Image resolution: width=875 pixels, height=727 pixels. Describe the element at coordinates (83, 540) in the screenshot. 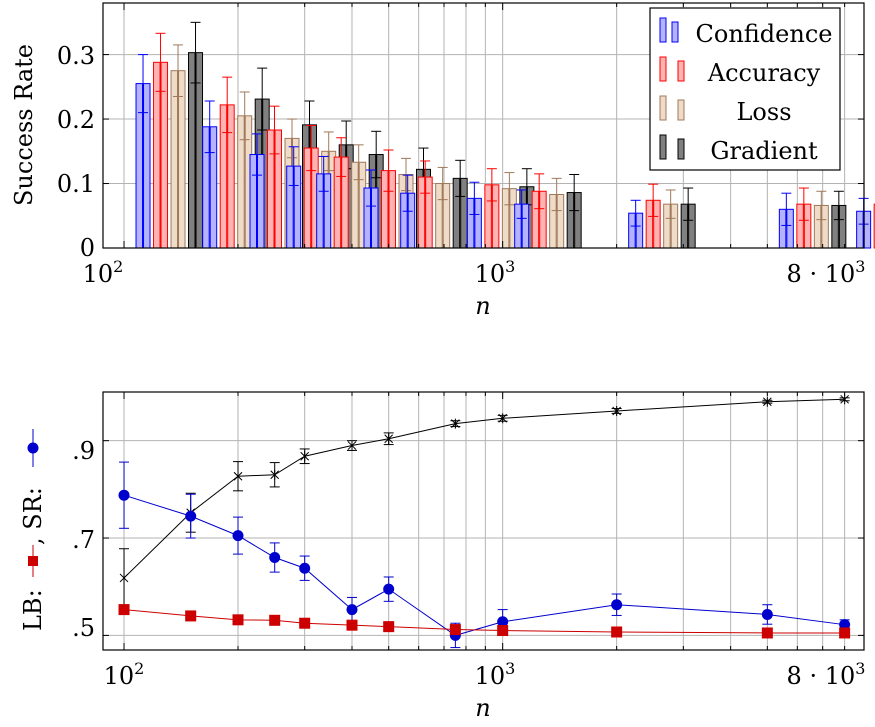

I see `bottom-ytick-.7: .7` at that location.